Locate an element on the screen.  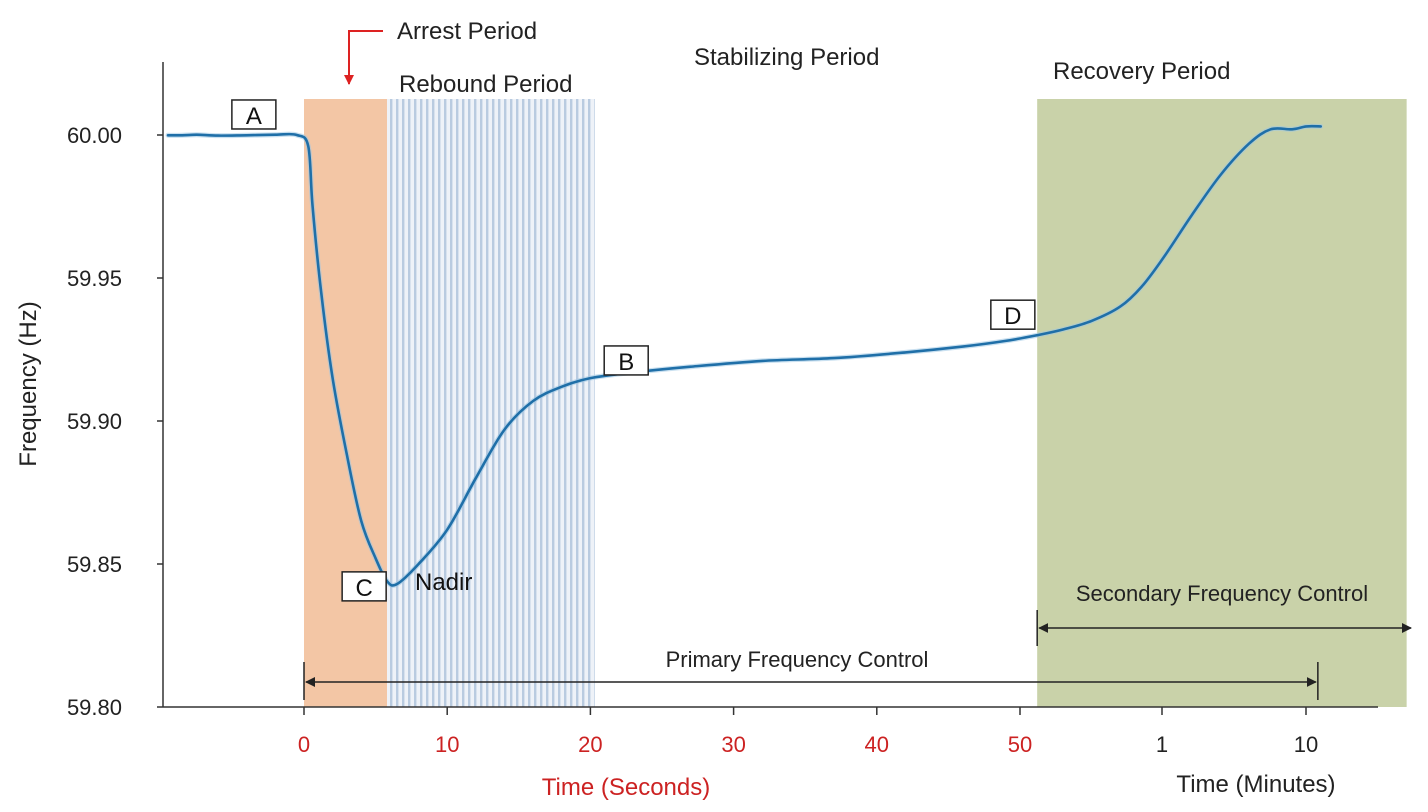
point-label-text: D is located at coordinates (1012, 316).